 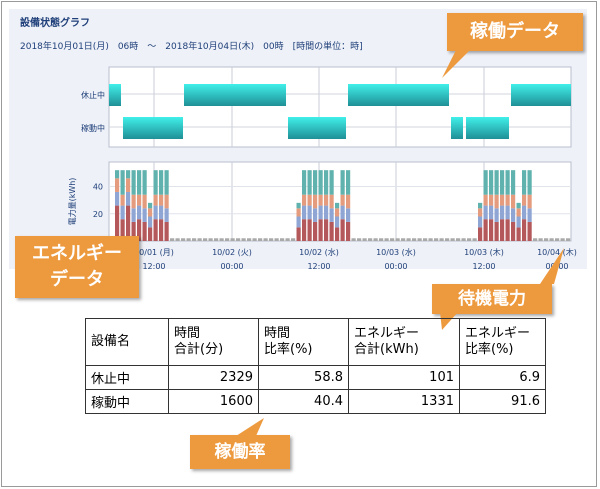 I want to click on x-tick-date-label: 10/04 (木), so click(x=557, y=252).